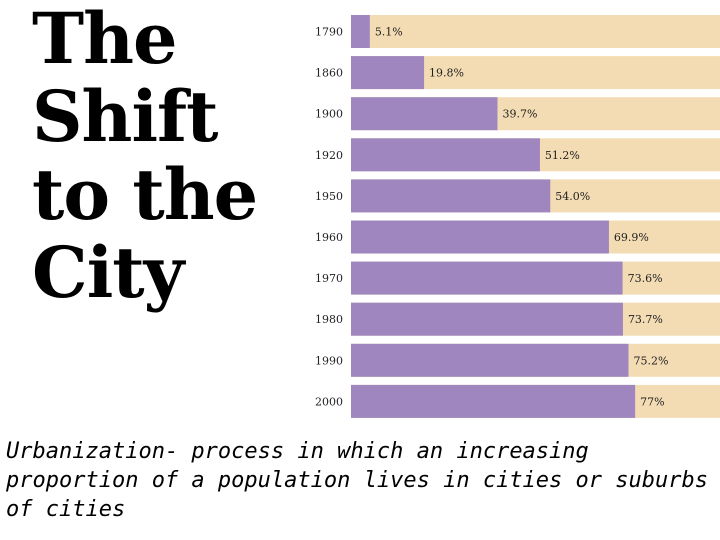 This screenshot has height=540, width=720. What do you see at coordinates (329, 401) in the screenshot?
I see `year-label-2000: 2000` at bounding box center [329, 401].